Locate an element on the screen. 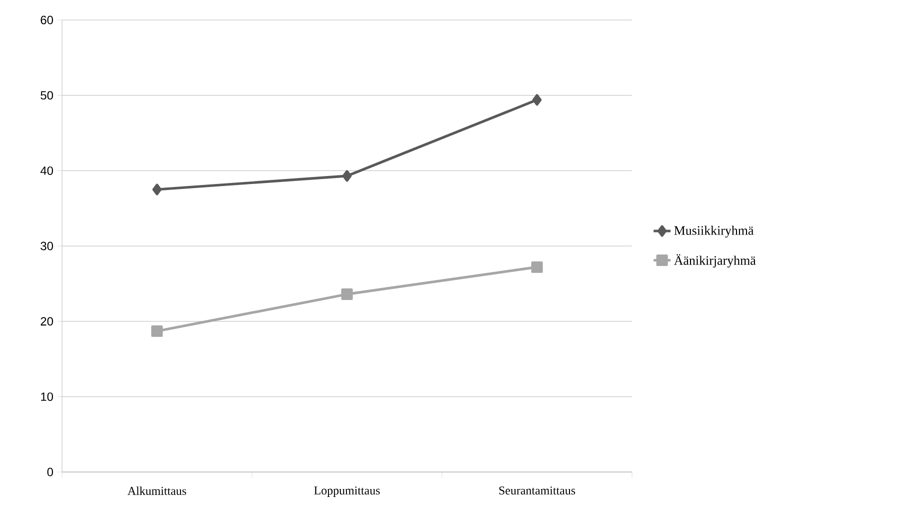 The width and height of the screenshot is (899, 526). y-tick-label: 0 is located at coordinates (50, 472).